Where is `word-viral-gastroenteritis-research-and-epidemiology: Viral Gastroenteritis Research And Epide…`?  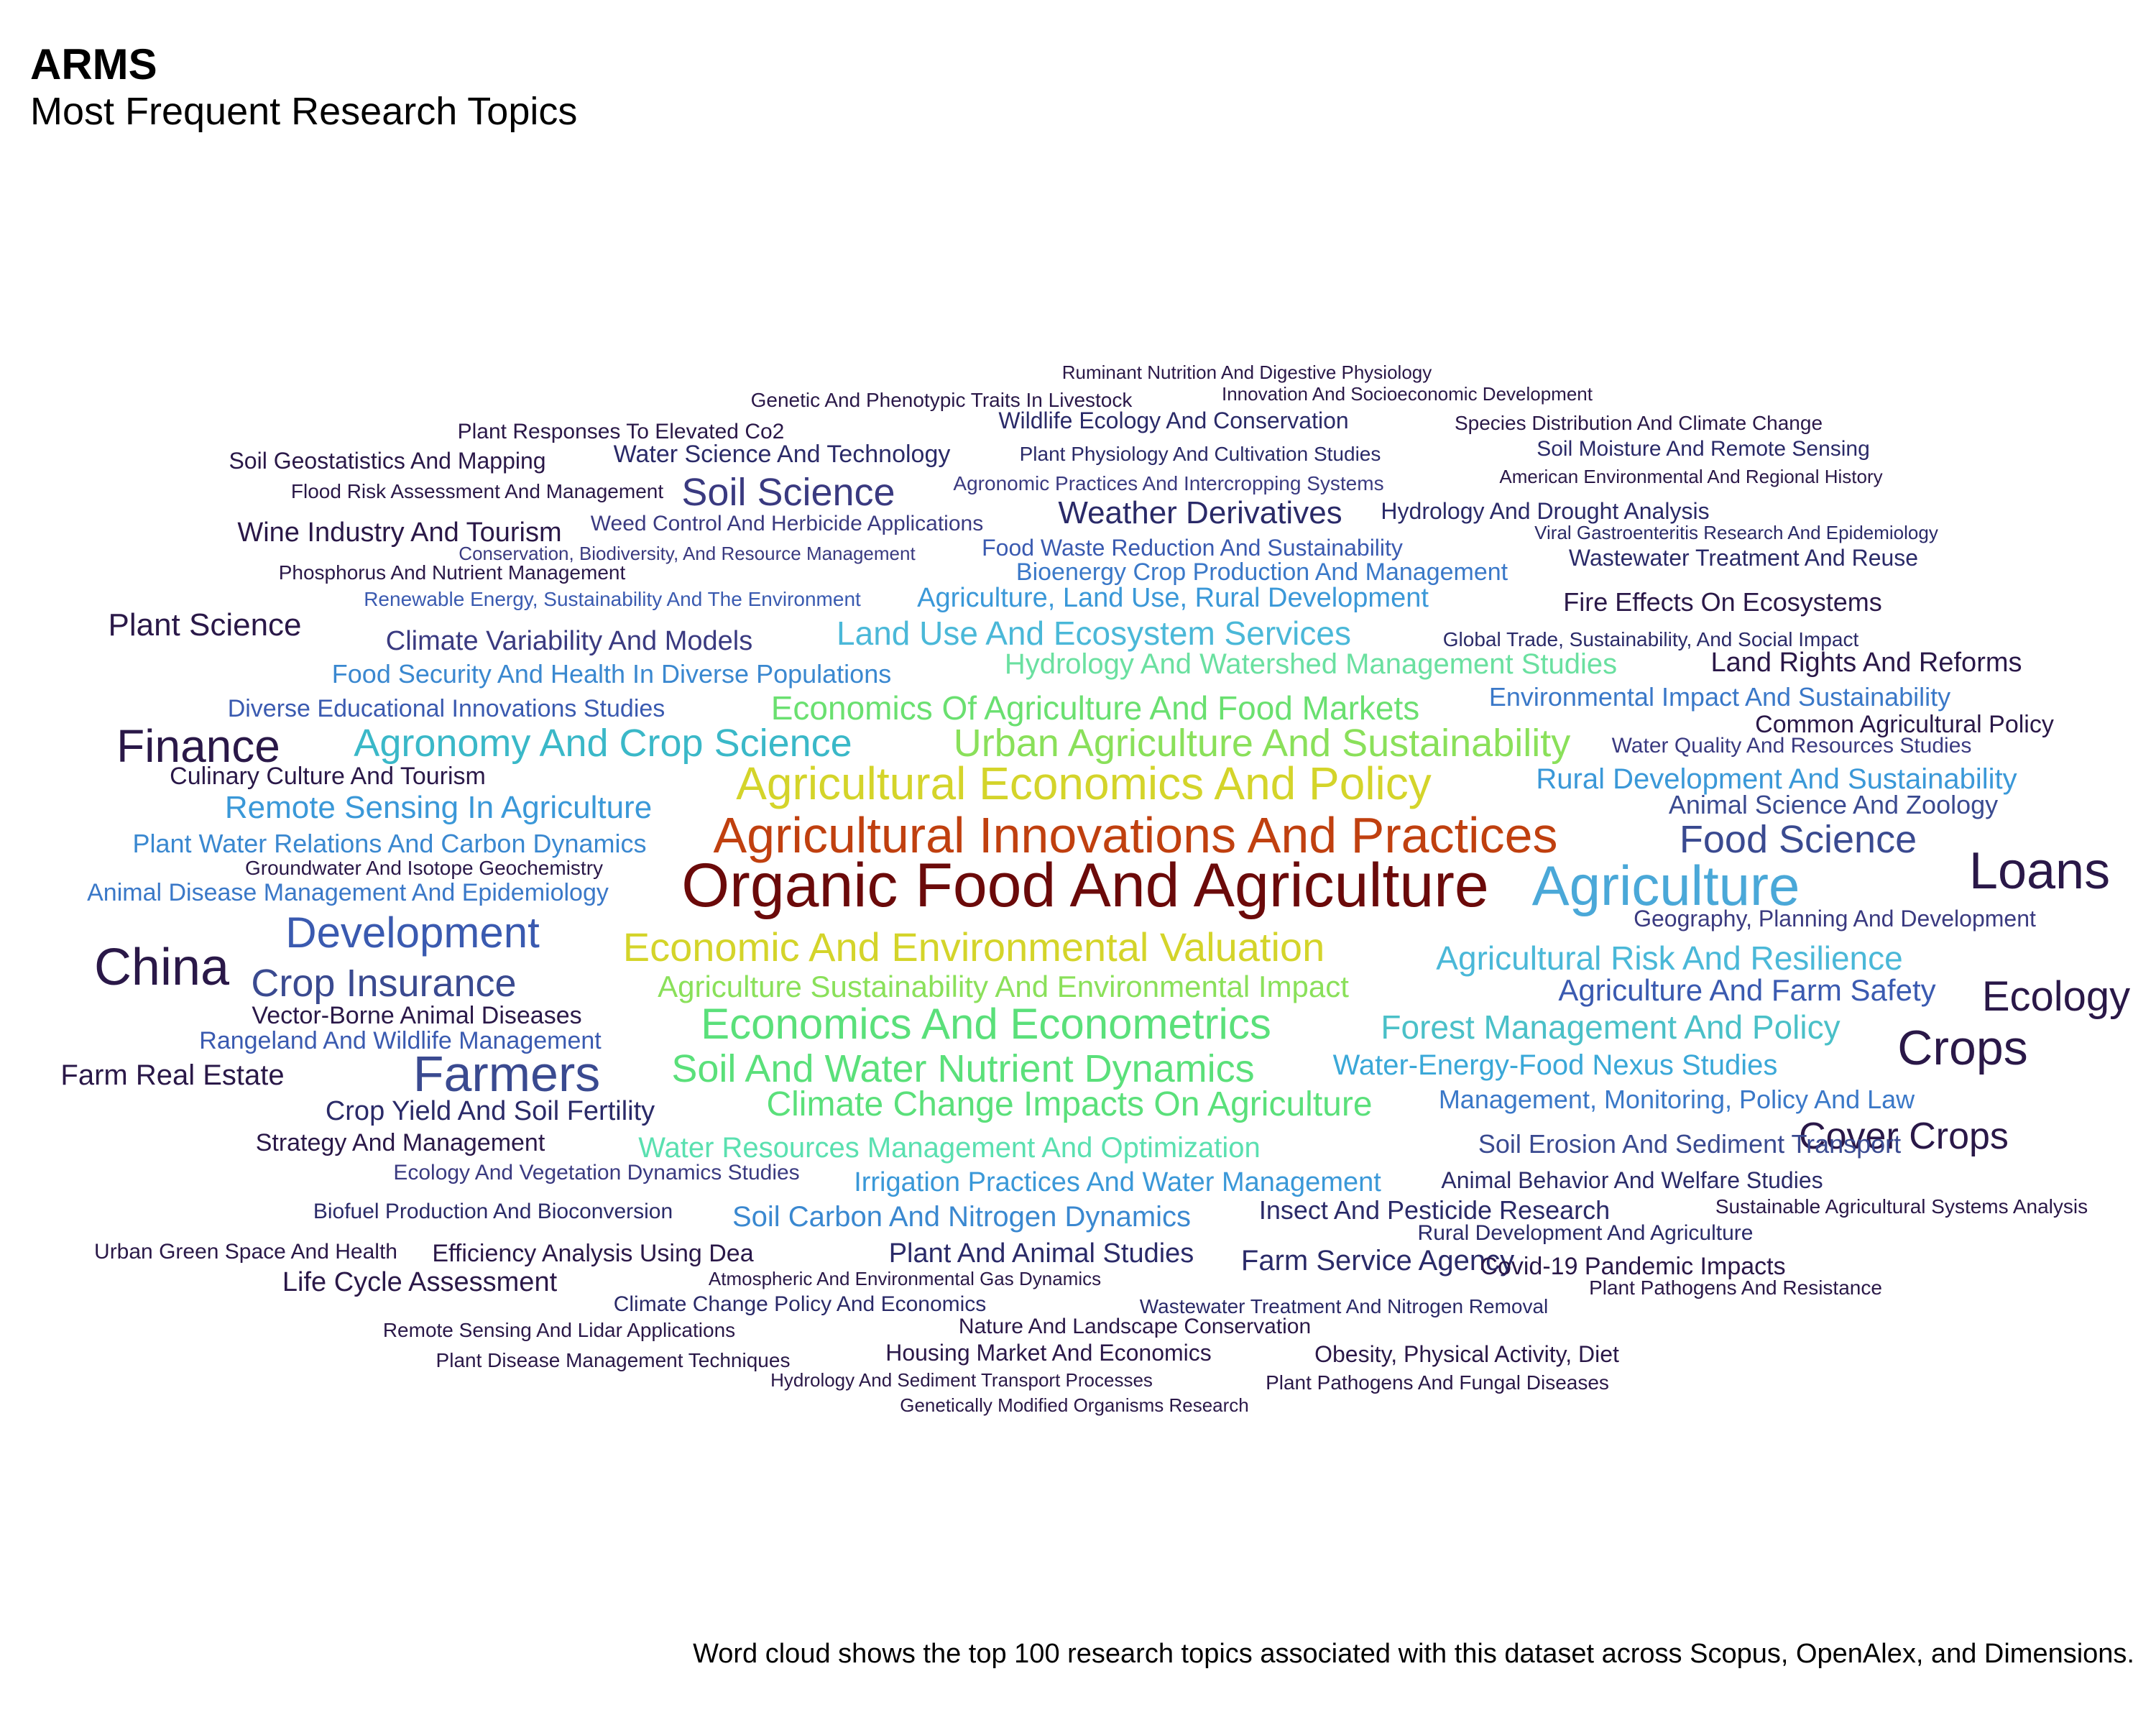 word-viral-gastroenteritis-research-and-epidemiology: Viral Gastroenteritis Research And Epide… is located at coordinates (1736, 532).